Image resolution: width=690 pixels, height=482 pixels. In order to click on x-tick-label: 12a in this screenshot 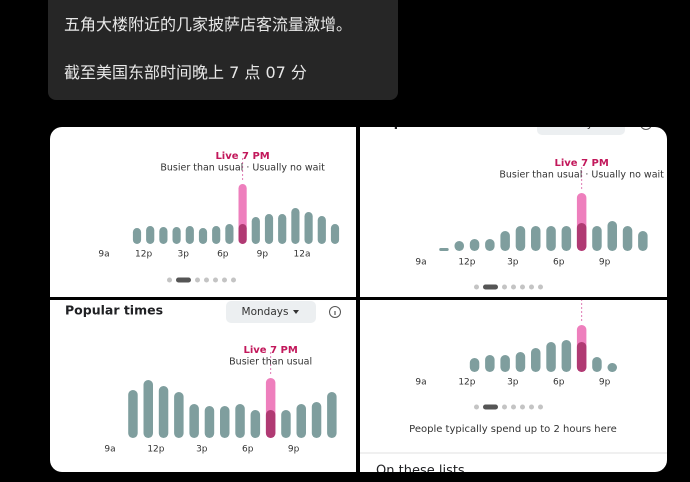, I will do `click(302, 255)`.